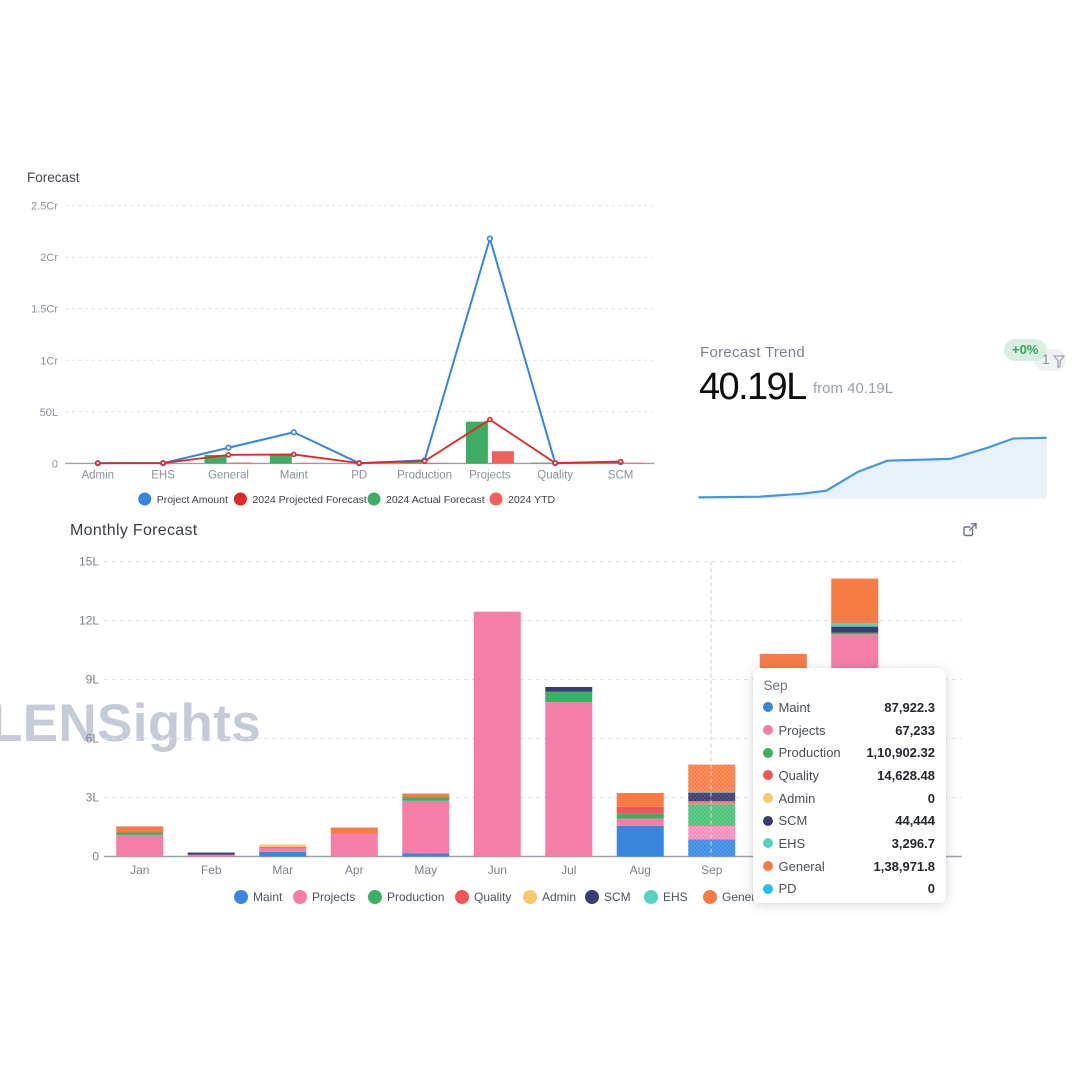  What do you see at coordinates (93, 739) in the screenshot?
I see `svg-text: 6L` at bounding box center [93, 739].